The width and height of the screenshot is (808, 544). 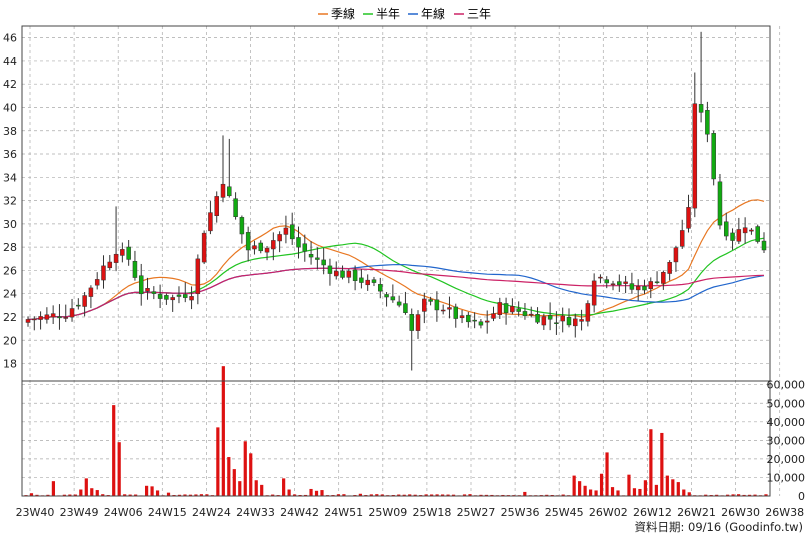 What do you see at coordinates (786, 459) in the screenshot?
I see `volume-tick-label: 20,000` at bounding box center [786, 459].